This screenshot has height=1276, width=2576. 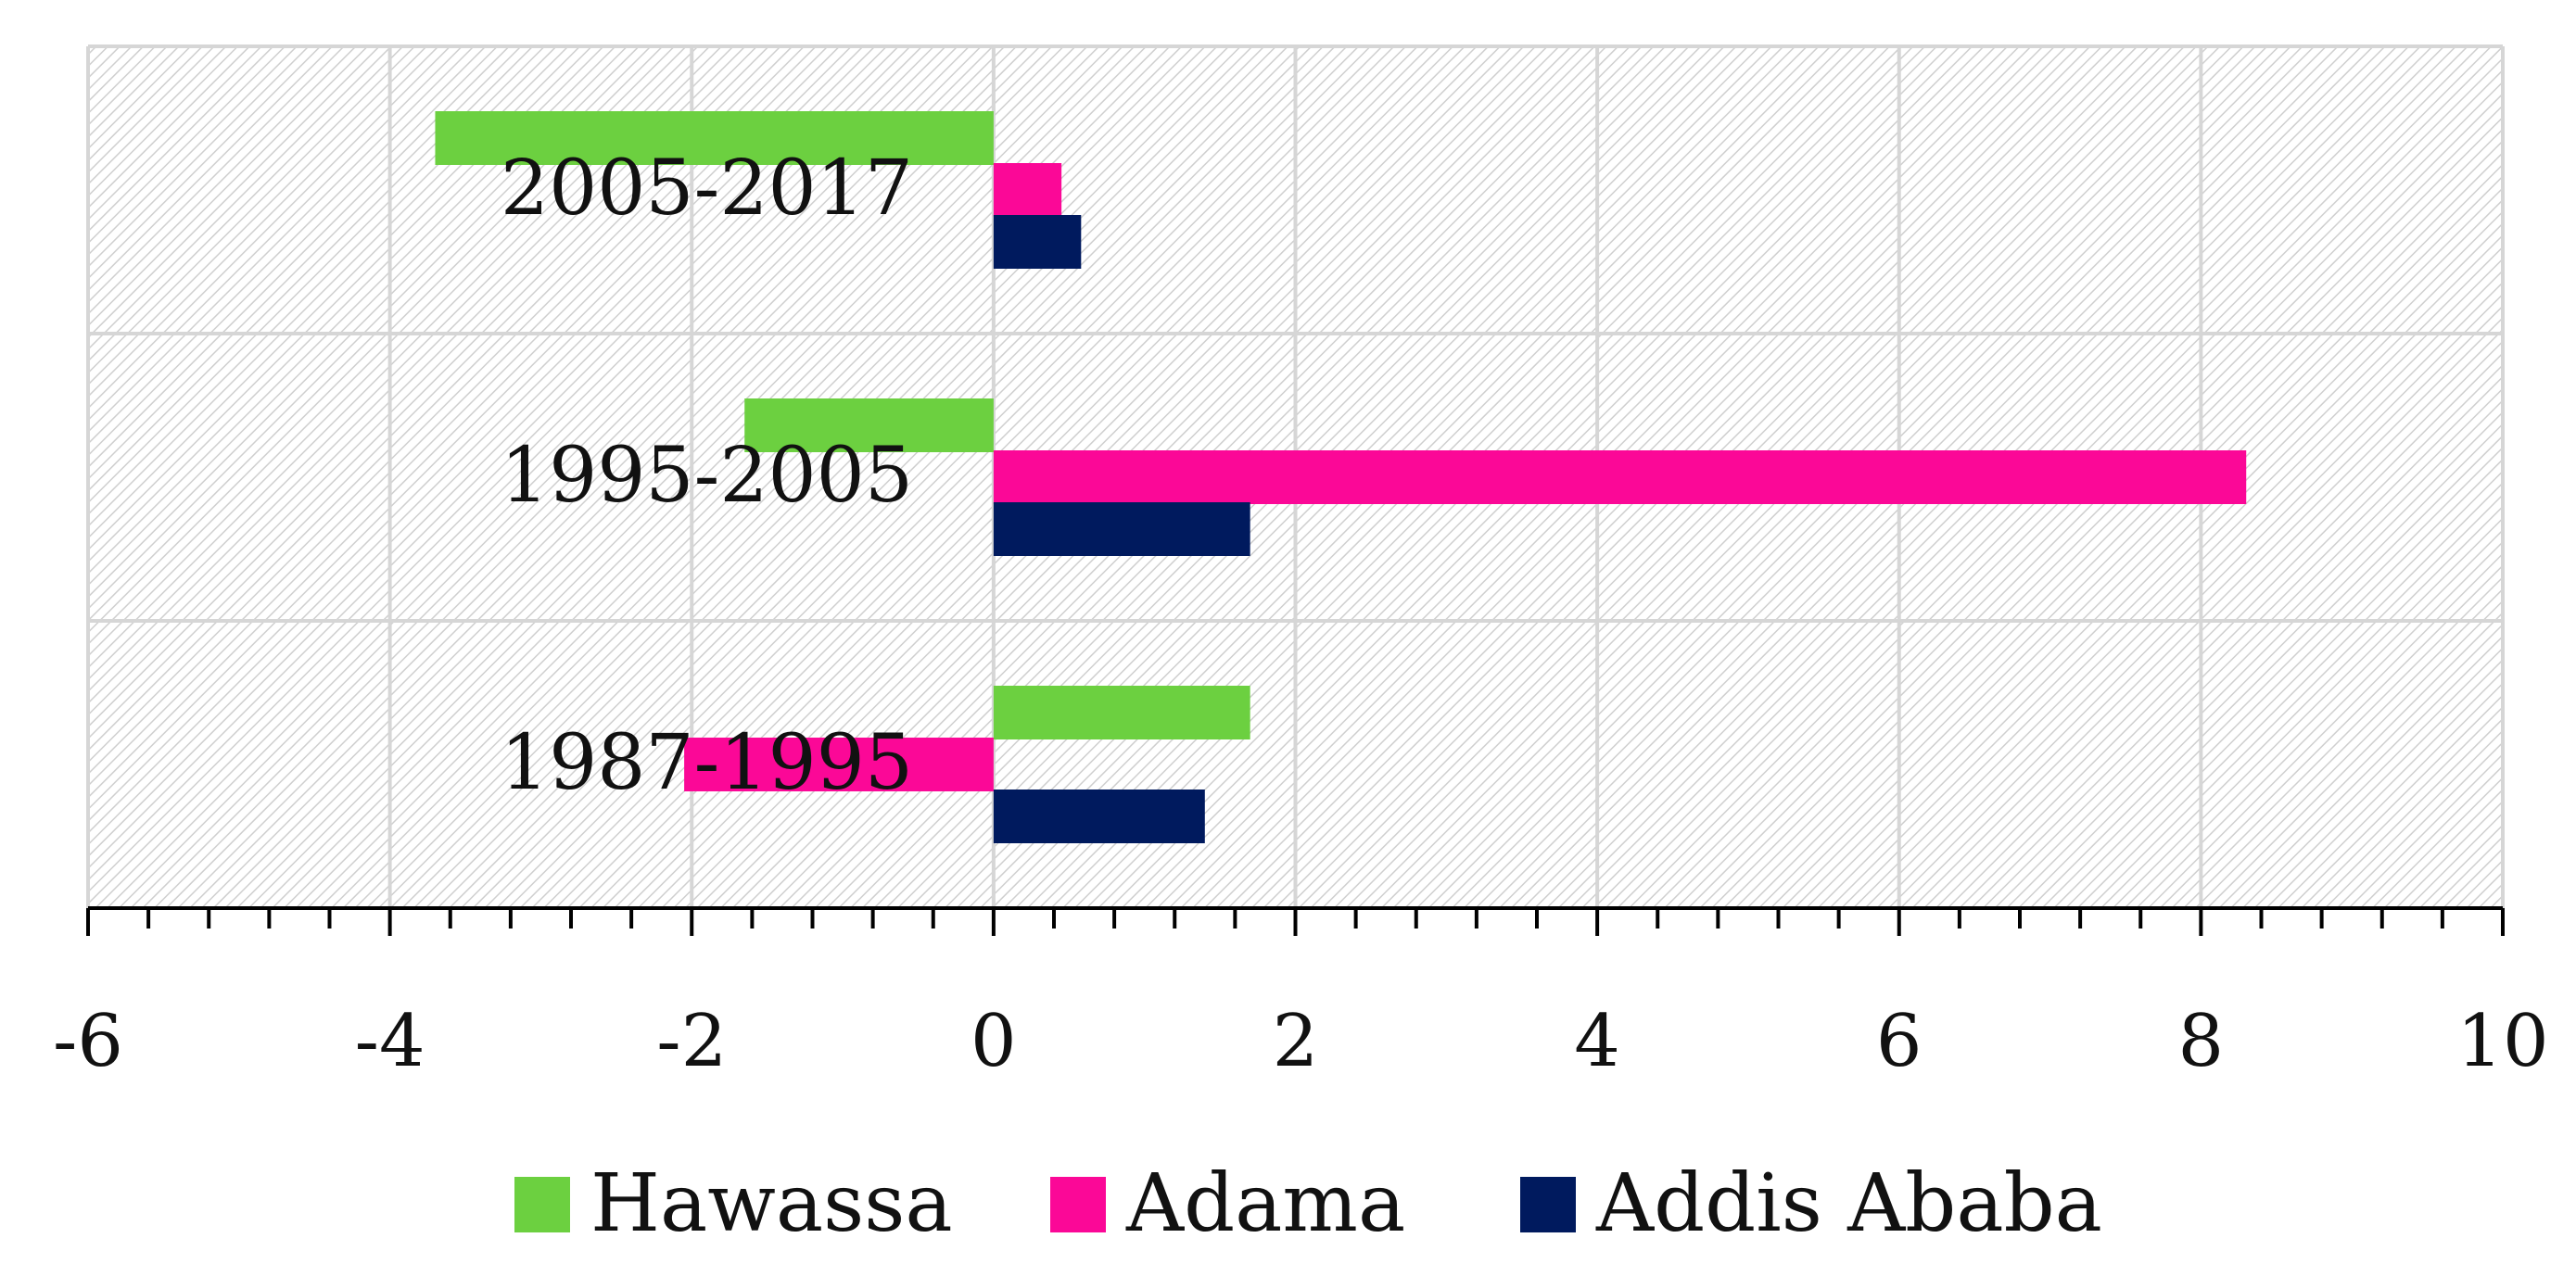 I want to click on x-tick-label: 6, so click(x=1899, y=1042).